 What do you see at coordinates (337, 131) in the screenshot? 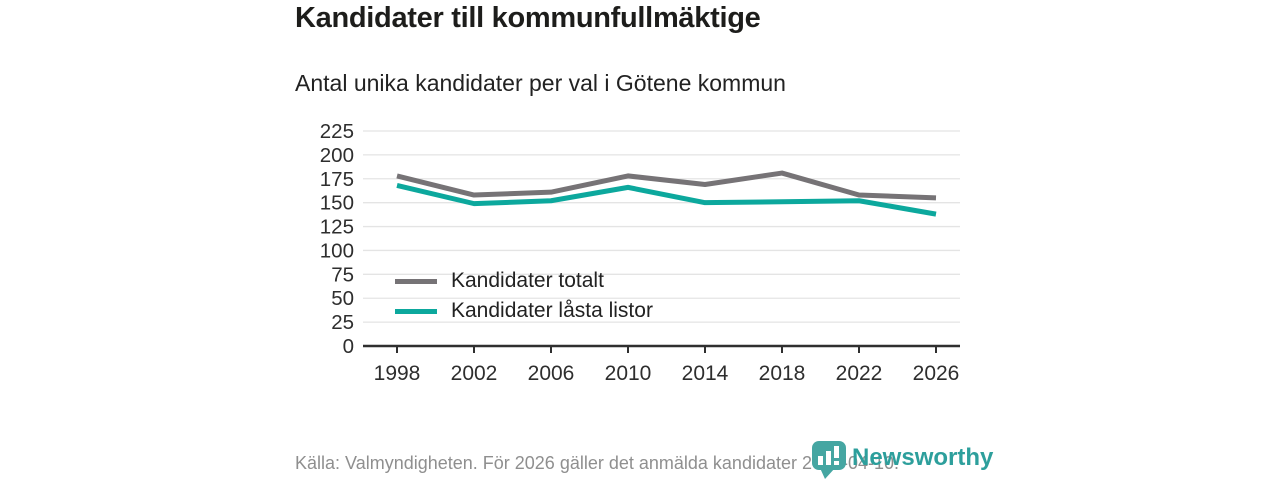
I see `y-tick-label: 225` at bounding box center [337, 131].